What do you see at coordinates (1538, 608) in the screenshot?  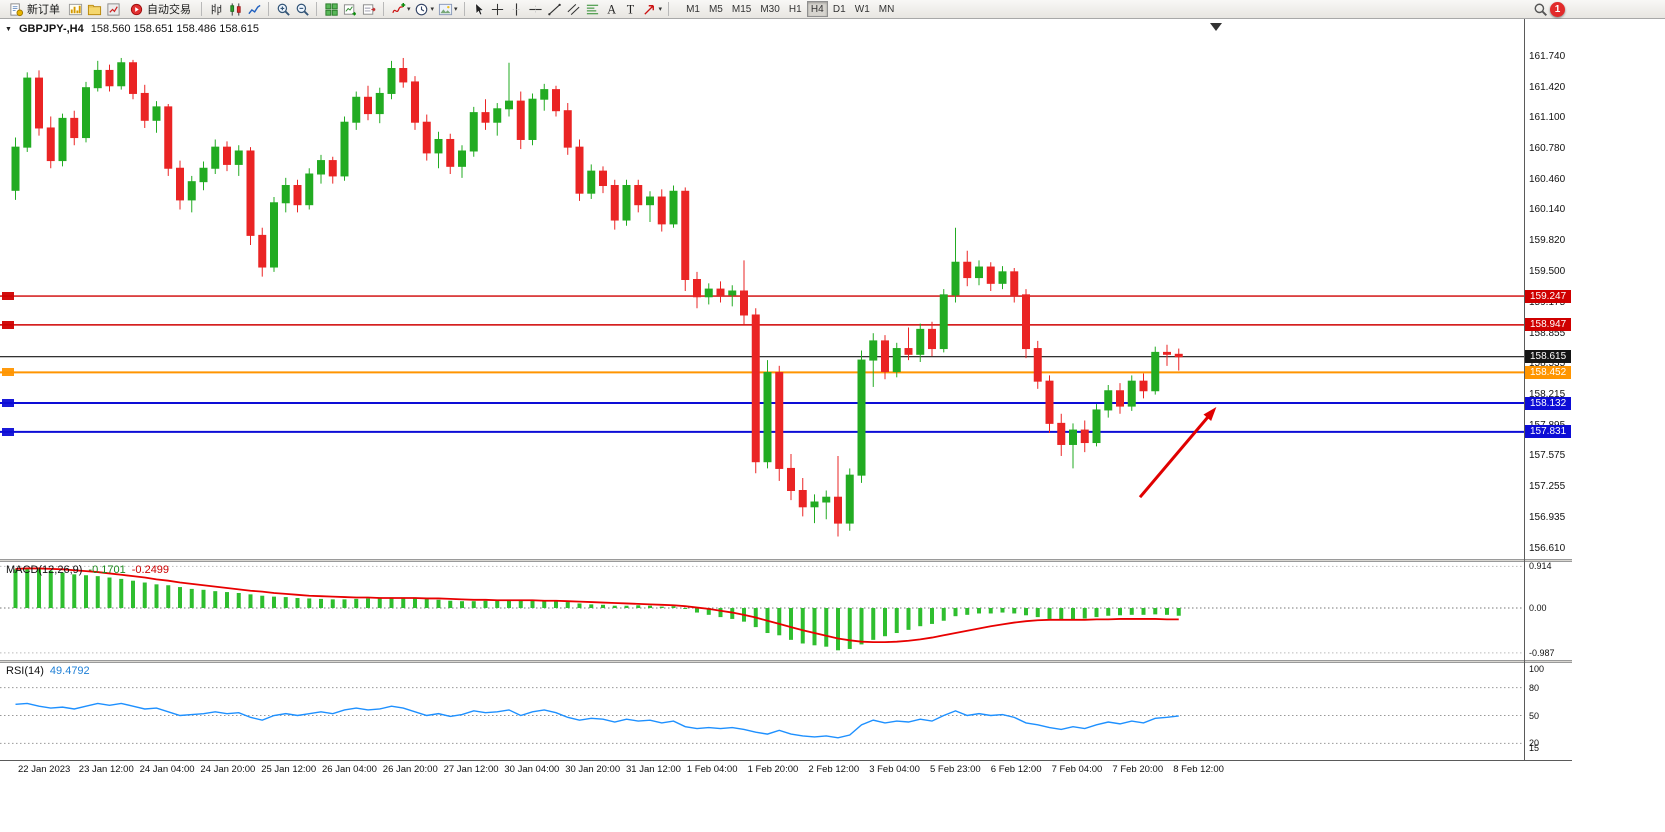 I see `macd-scale-label: 0.00` at bounding box center [1538, 608].